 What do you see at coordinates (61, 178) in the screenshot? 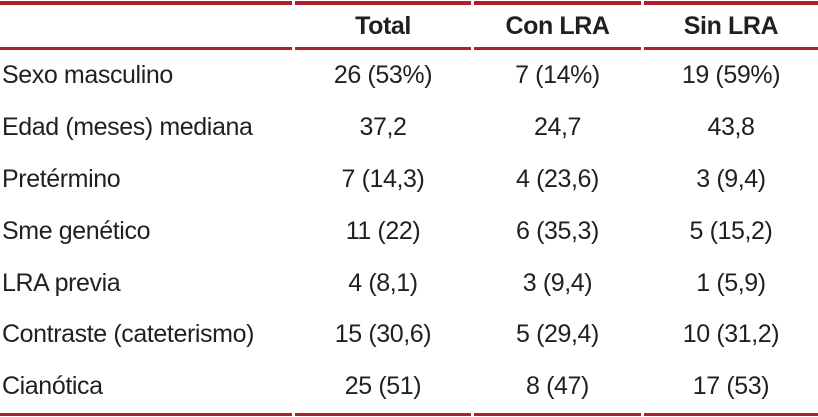
I see `row-label: Pretérmino` at bounding box center [61, 178].